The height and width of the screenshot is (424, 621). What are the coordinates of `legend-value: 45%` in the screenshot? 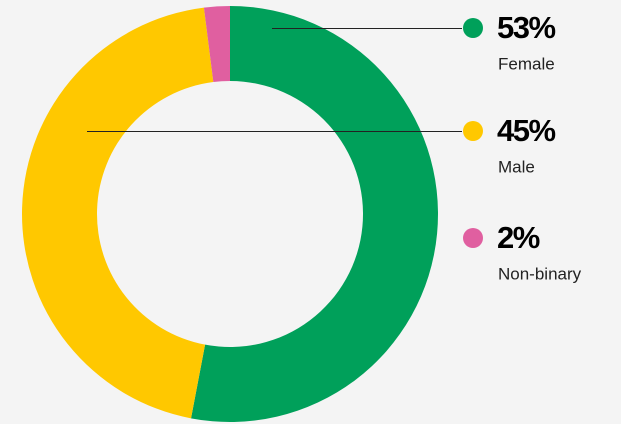 It's located at (526, 130).